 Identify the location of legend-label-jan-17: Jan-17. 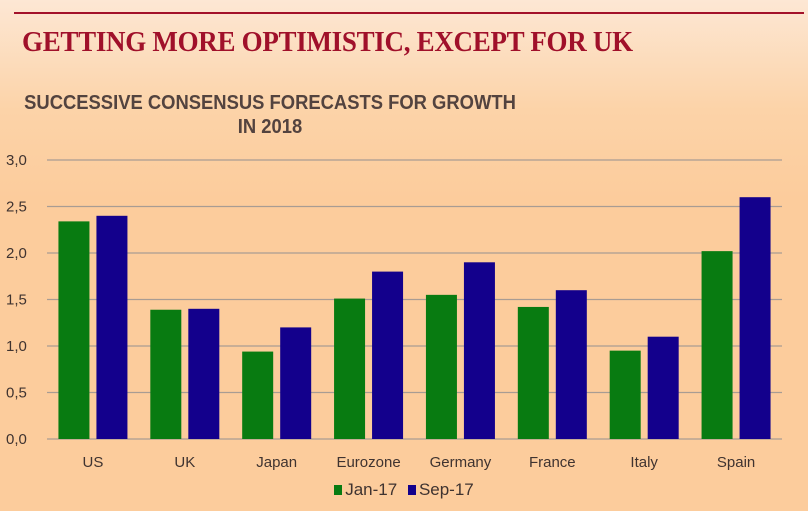
(371, 489).